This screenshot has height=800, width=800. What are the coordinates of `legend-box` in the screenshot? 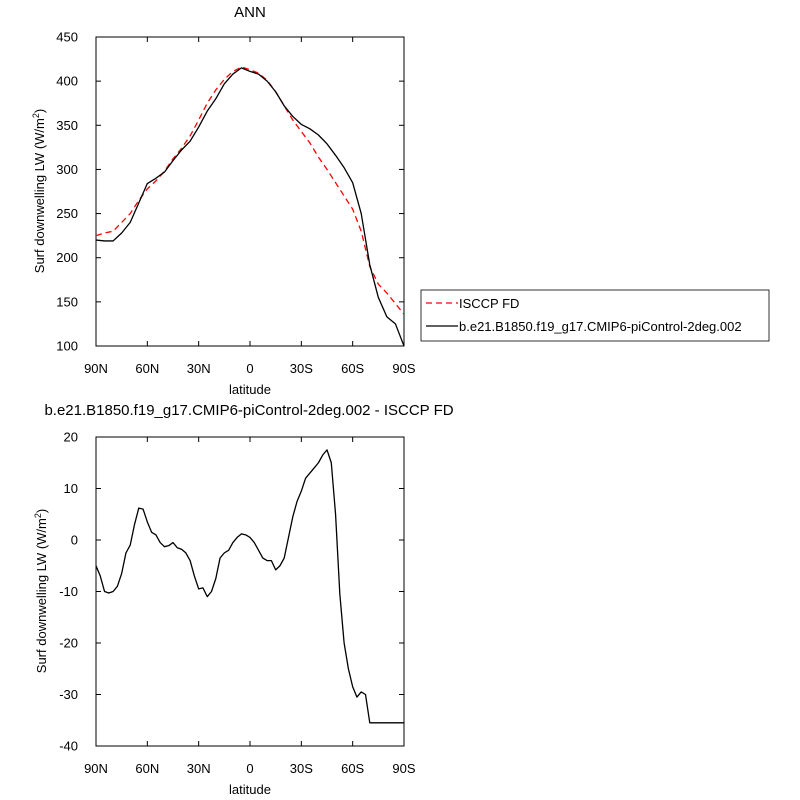 It's located at (595, 315).